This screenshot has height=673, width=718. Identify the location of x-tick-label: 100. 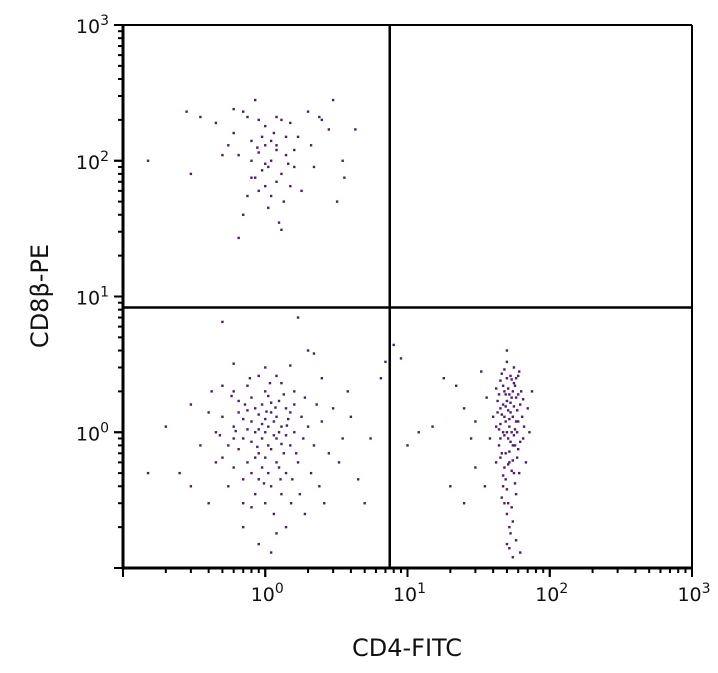
(267, 593).